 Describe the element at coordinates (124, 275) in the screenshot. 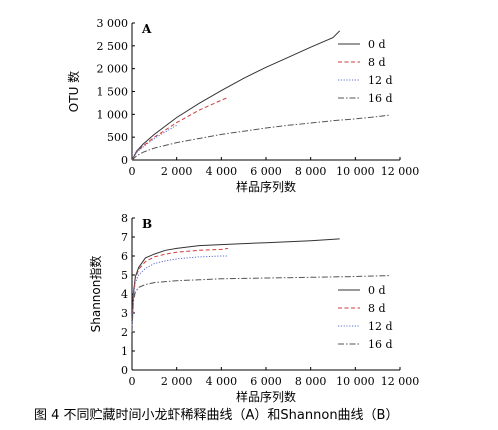

I see `y-tick-label: 5` at that location.